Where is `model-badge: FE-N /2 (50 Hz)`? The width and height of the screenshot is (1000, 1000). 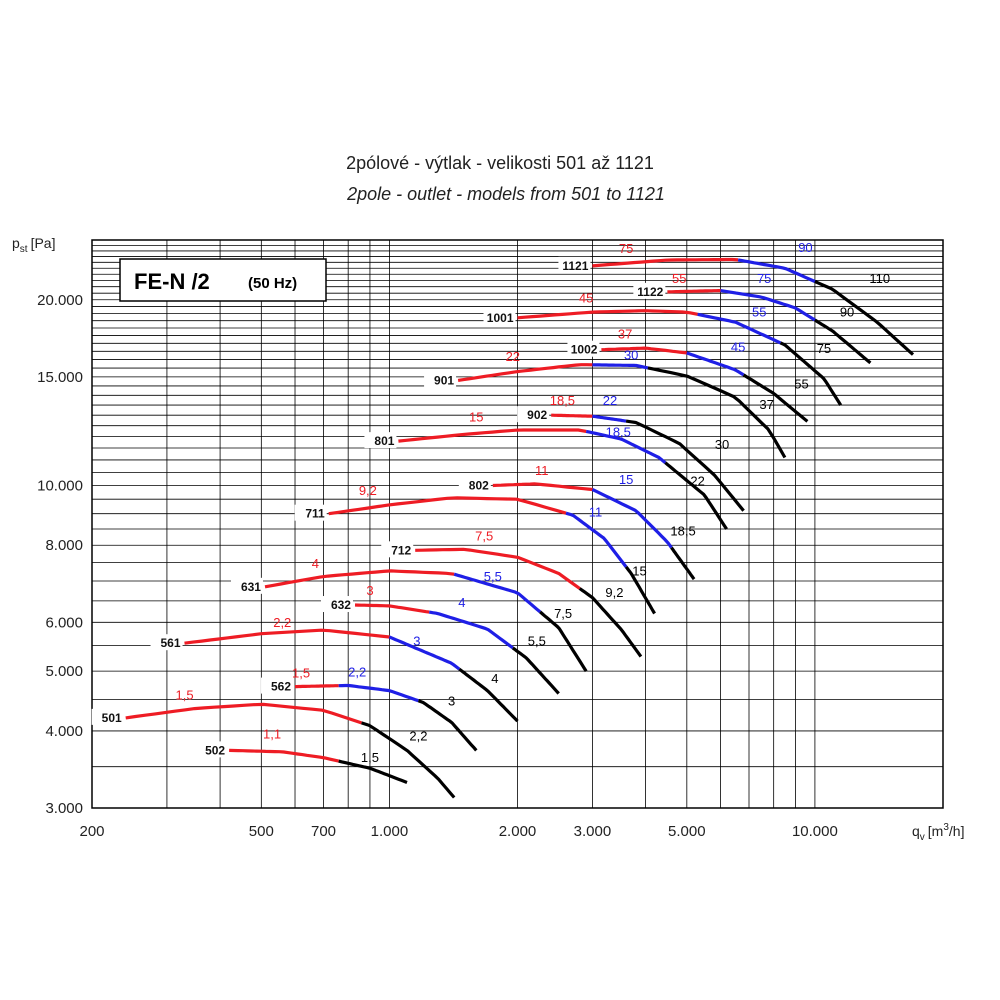 model-badge: FE-N /2 (50 Hz) is located at coordinates (223, 280).